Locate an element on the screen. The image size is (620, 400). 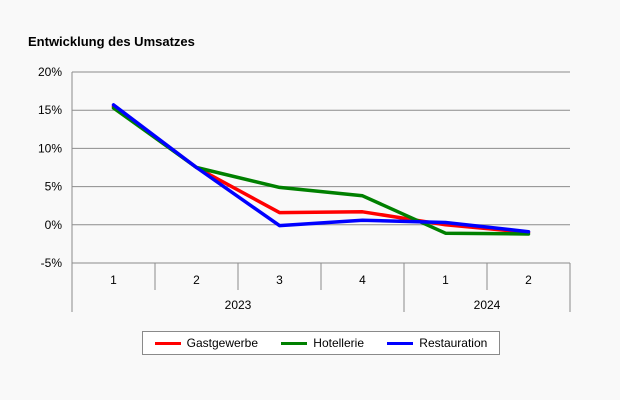
x-tick-label: 3 is located at coordinates (279, 280).